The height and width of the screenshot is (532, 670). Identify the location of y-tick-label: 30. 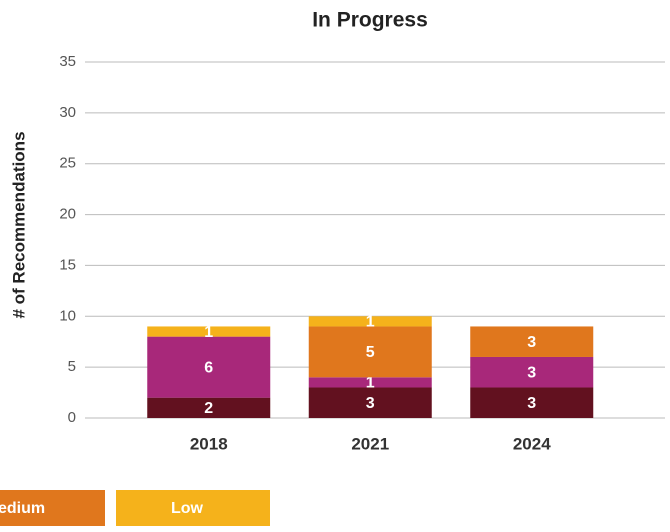
(67, 112).